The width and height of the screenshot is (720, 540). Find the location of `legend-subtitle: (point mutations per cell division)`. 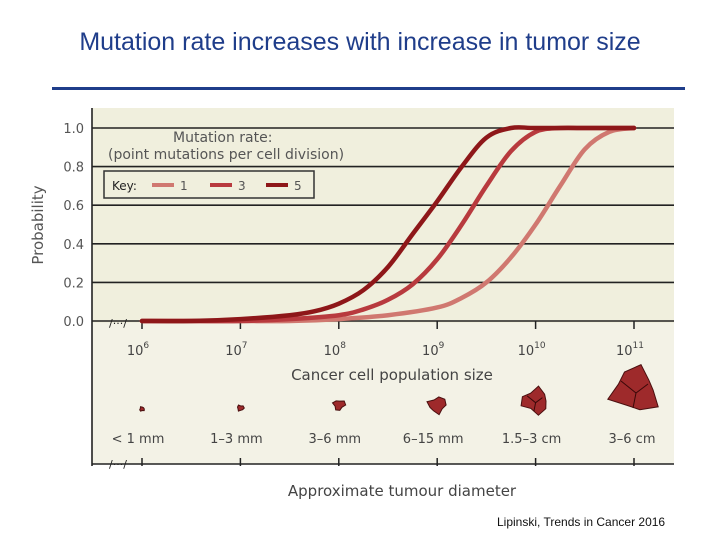

legend-subtitle: (point mutations per cell division) is located at coordinates (226, 155).